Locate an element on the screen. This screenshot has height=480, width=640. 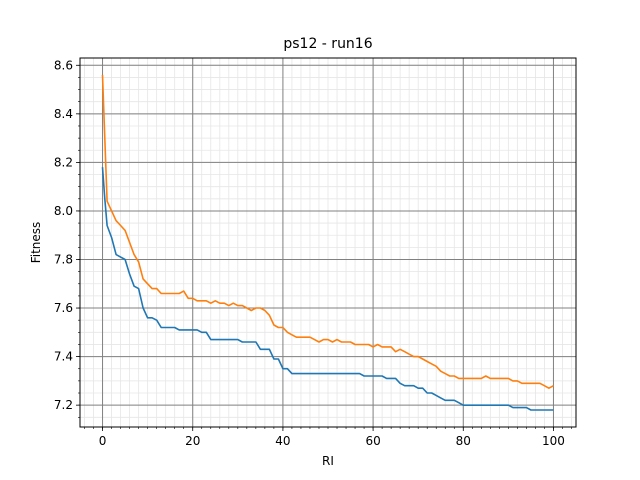
x-tick-label: 60 is located at coordinates (372, 441).